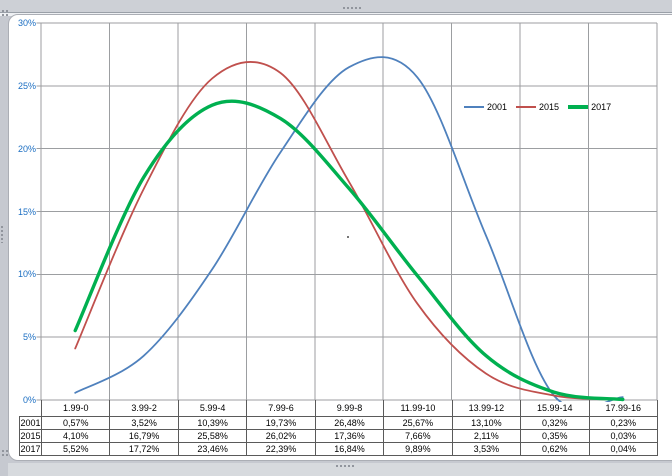 The image size is (672, 476). Describe the element at coordinates (212, 423) in the screenshot. I see `table-value-cell: 10,39%` at that location.